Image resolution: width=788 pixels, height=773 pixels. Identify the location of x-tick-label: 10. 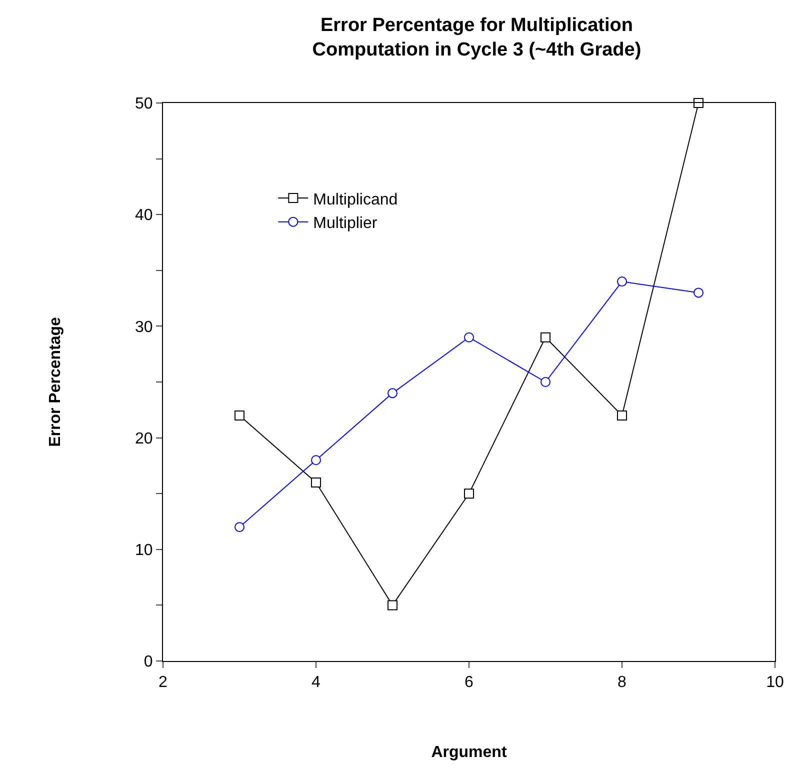
(775, 683).